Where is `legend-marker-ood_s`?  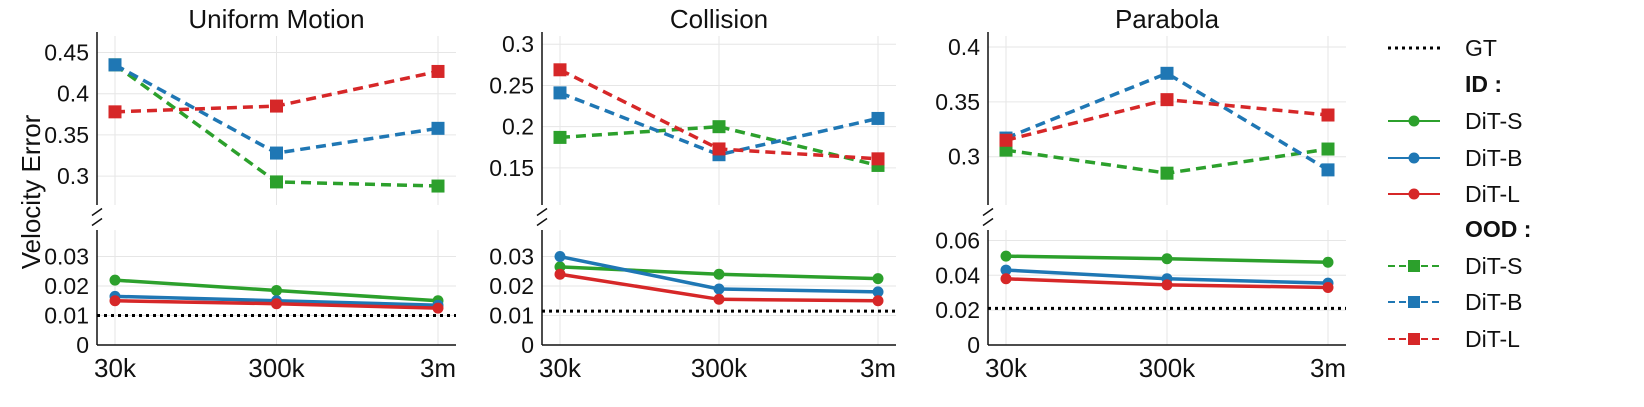
legend-marker-ood_s is located at coordinates (1414, 266).